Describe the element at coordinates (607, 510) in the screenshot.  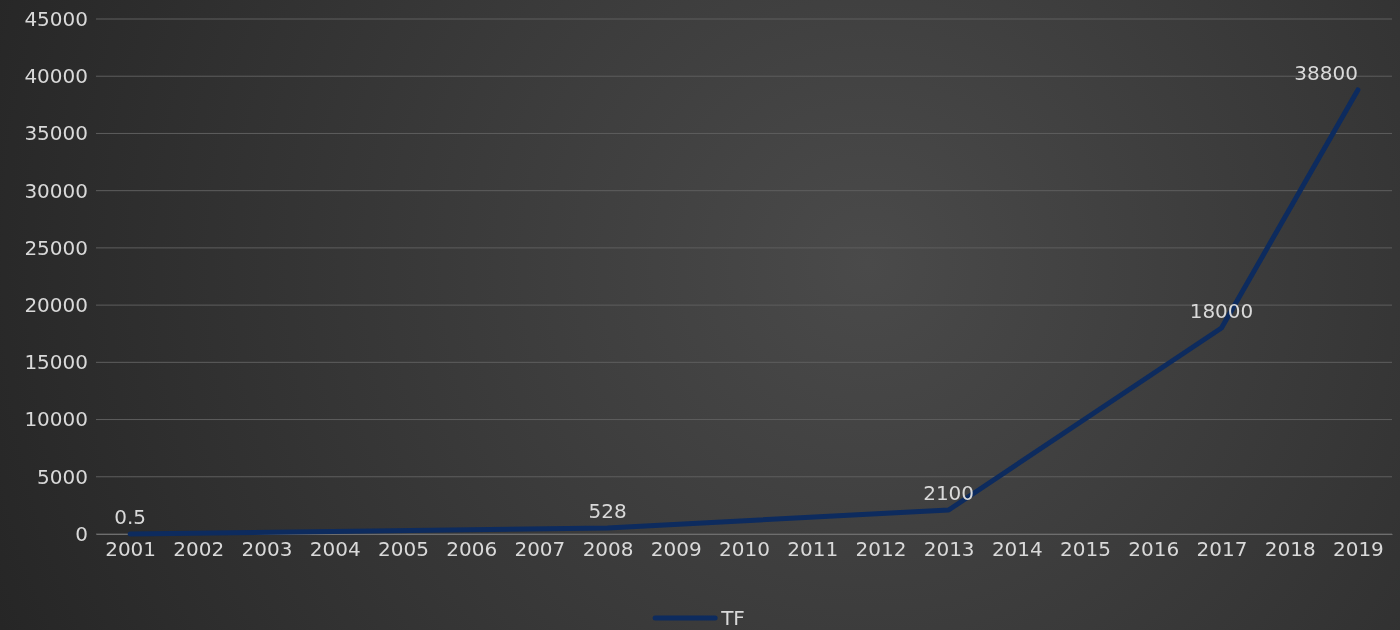
I see `data-label: 528` at that location.